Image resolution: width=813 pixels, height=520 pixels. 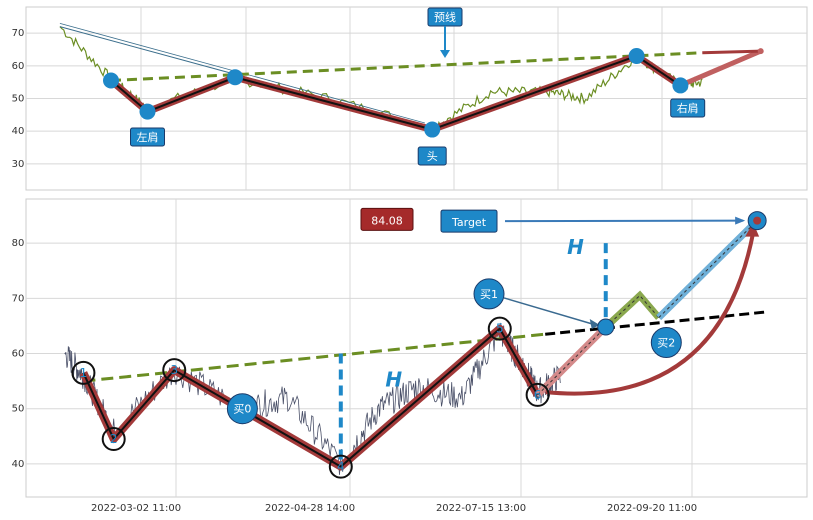 I want to click on buy2-marker, so click(x=666, y=342).